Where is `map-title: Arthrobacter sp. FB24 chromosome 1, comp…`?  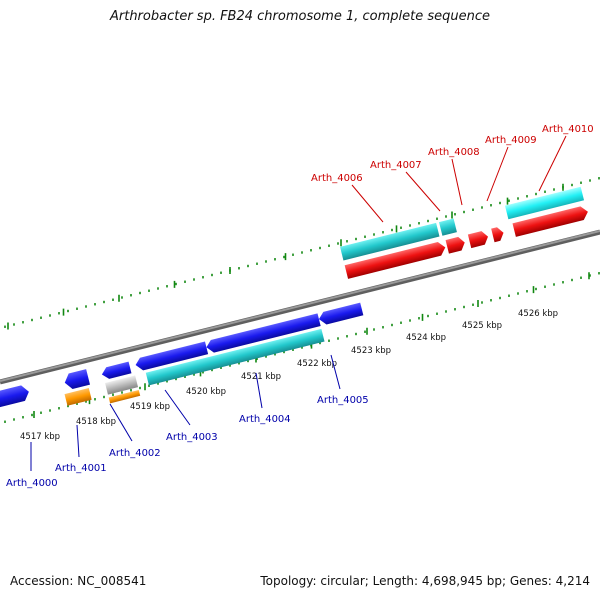 map-title: Arthrobacter sp. FB24 chromosome 1, comp… is located at coordinates (300, 16).